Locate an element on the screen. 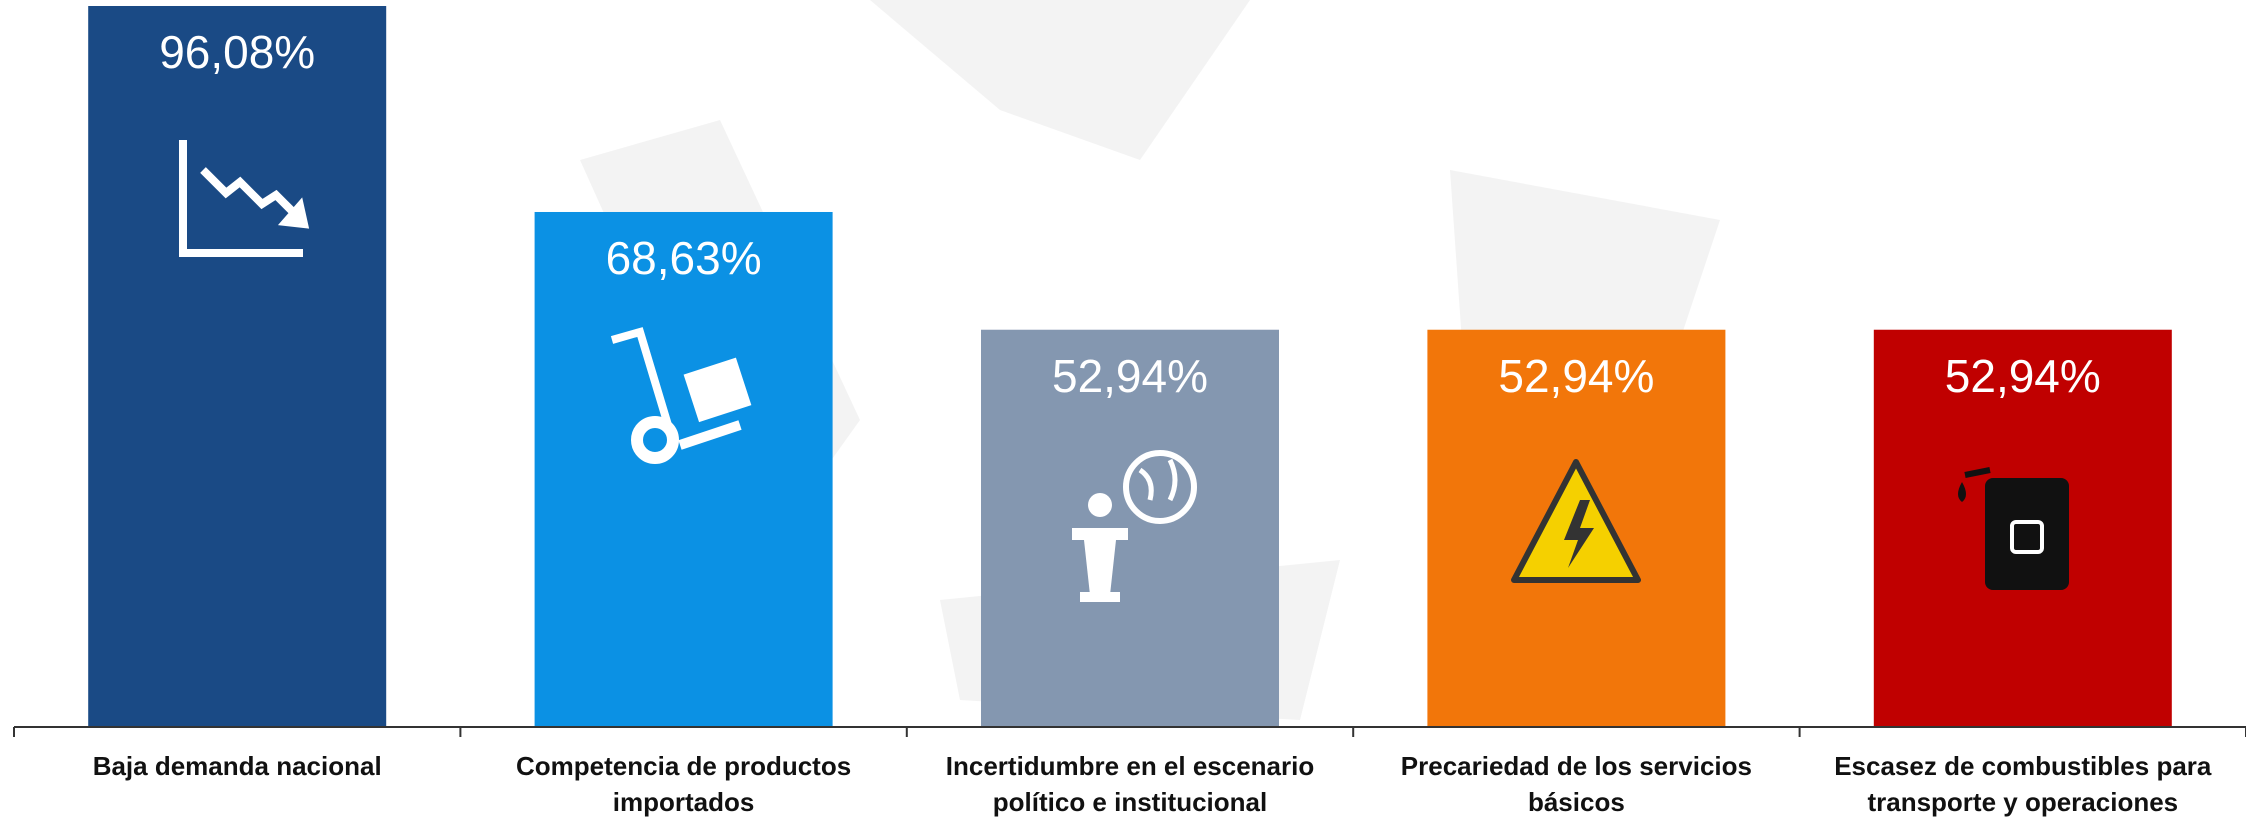 The image size is (2246, 820). x-tick-label: Competencia de productos importados is located at coordinates (684, 784).